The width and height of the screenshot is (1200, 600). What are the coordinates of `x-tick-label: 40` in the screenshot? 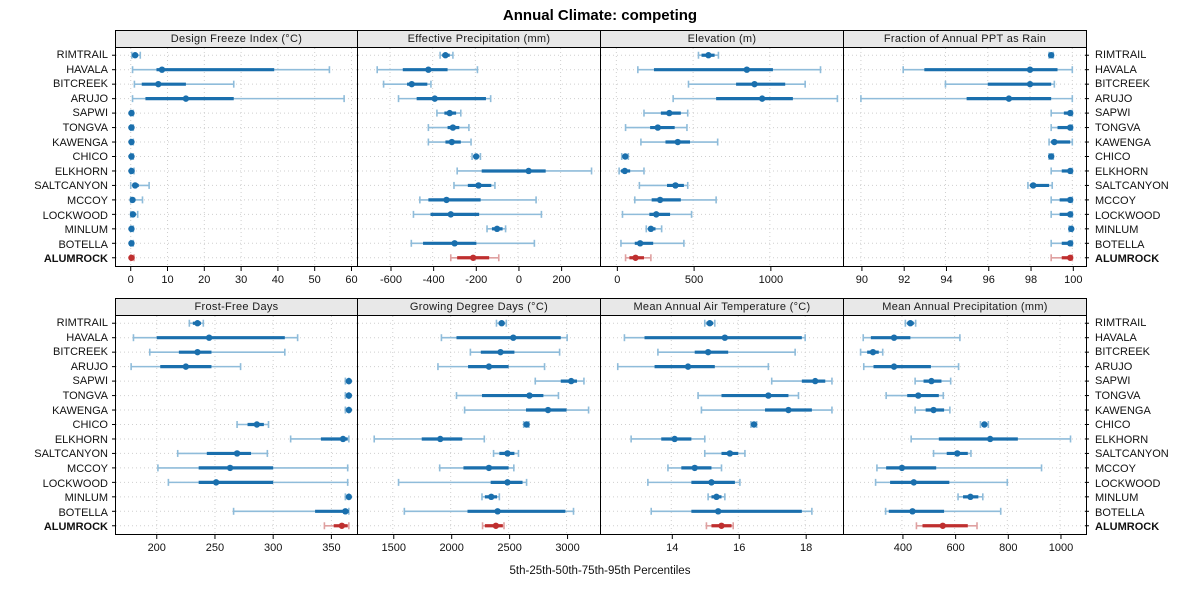 It's located at (278, 280).